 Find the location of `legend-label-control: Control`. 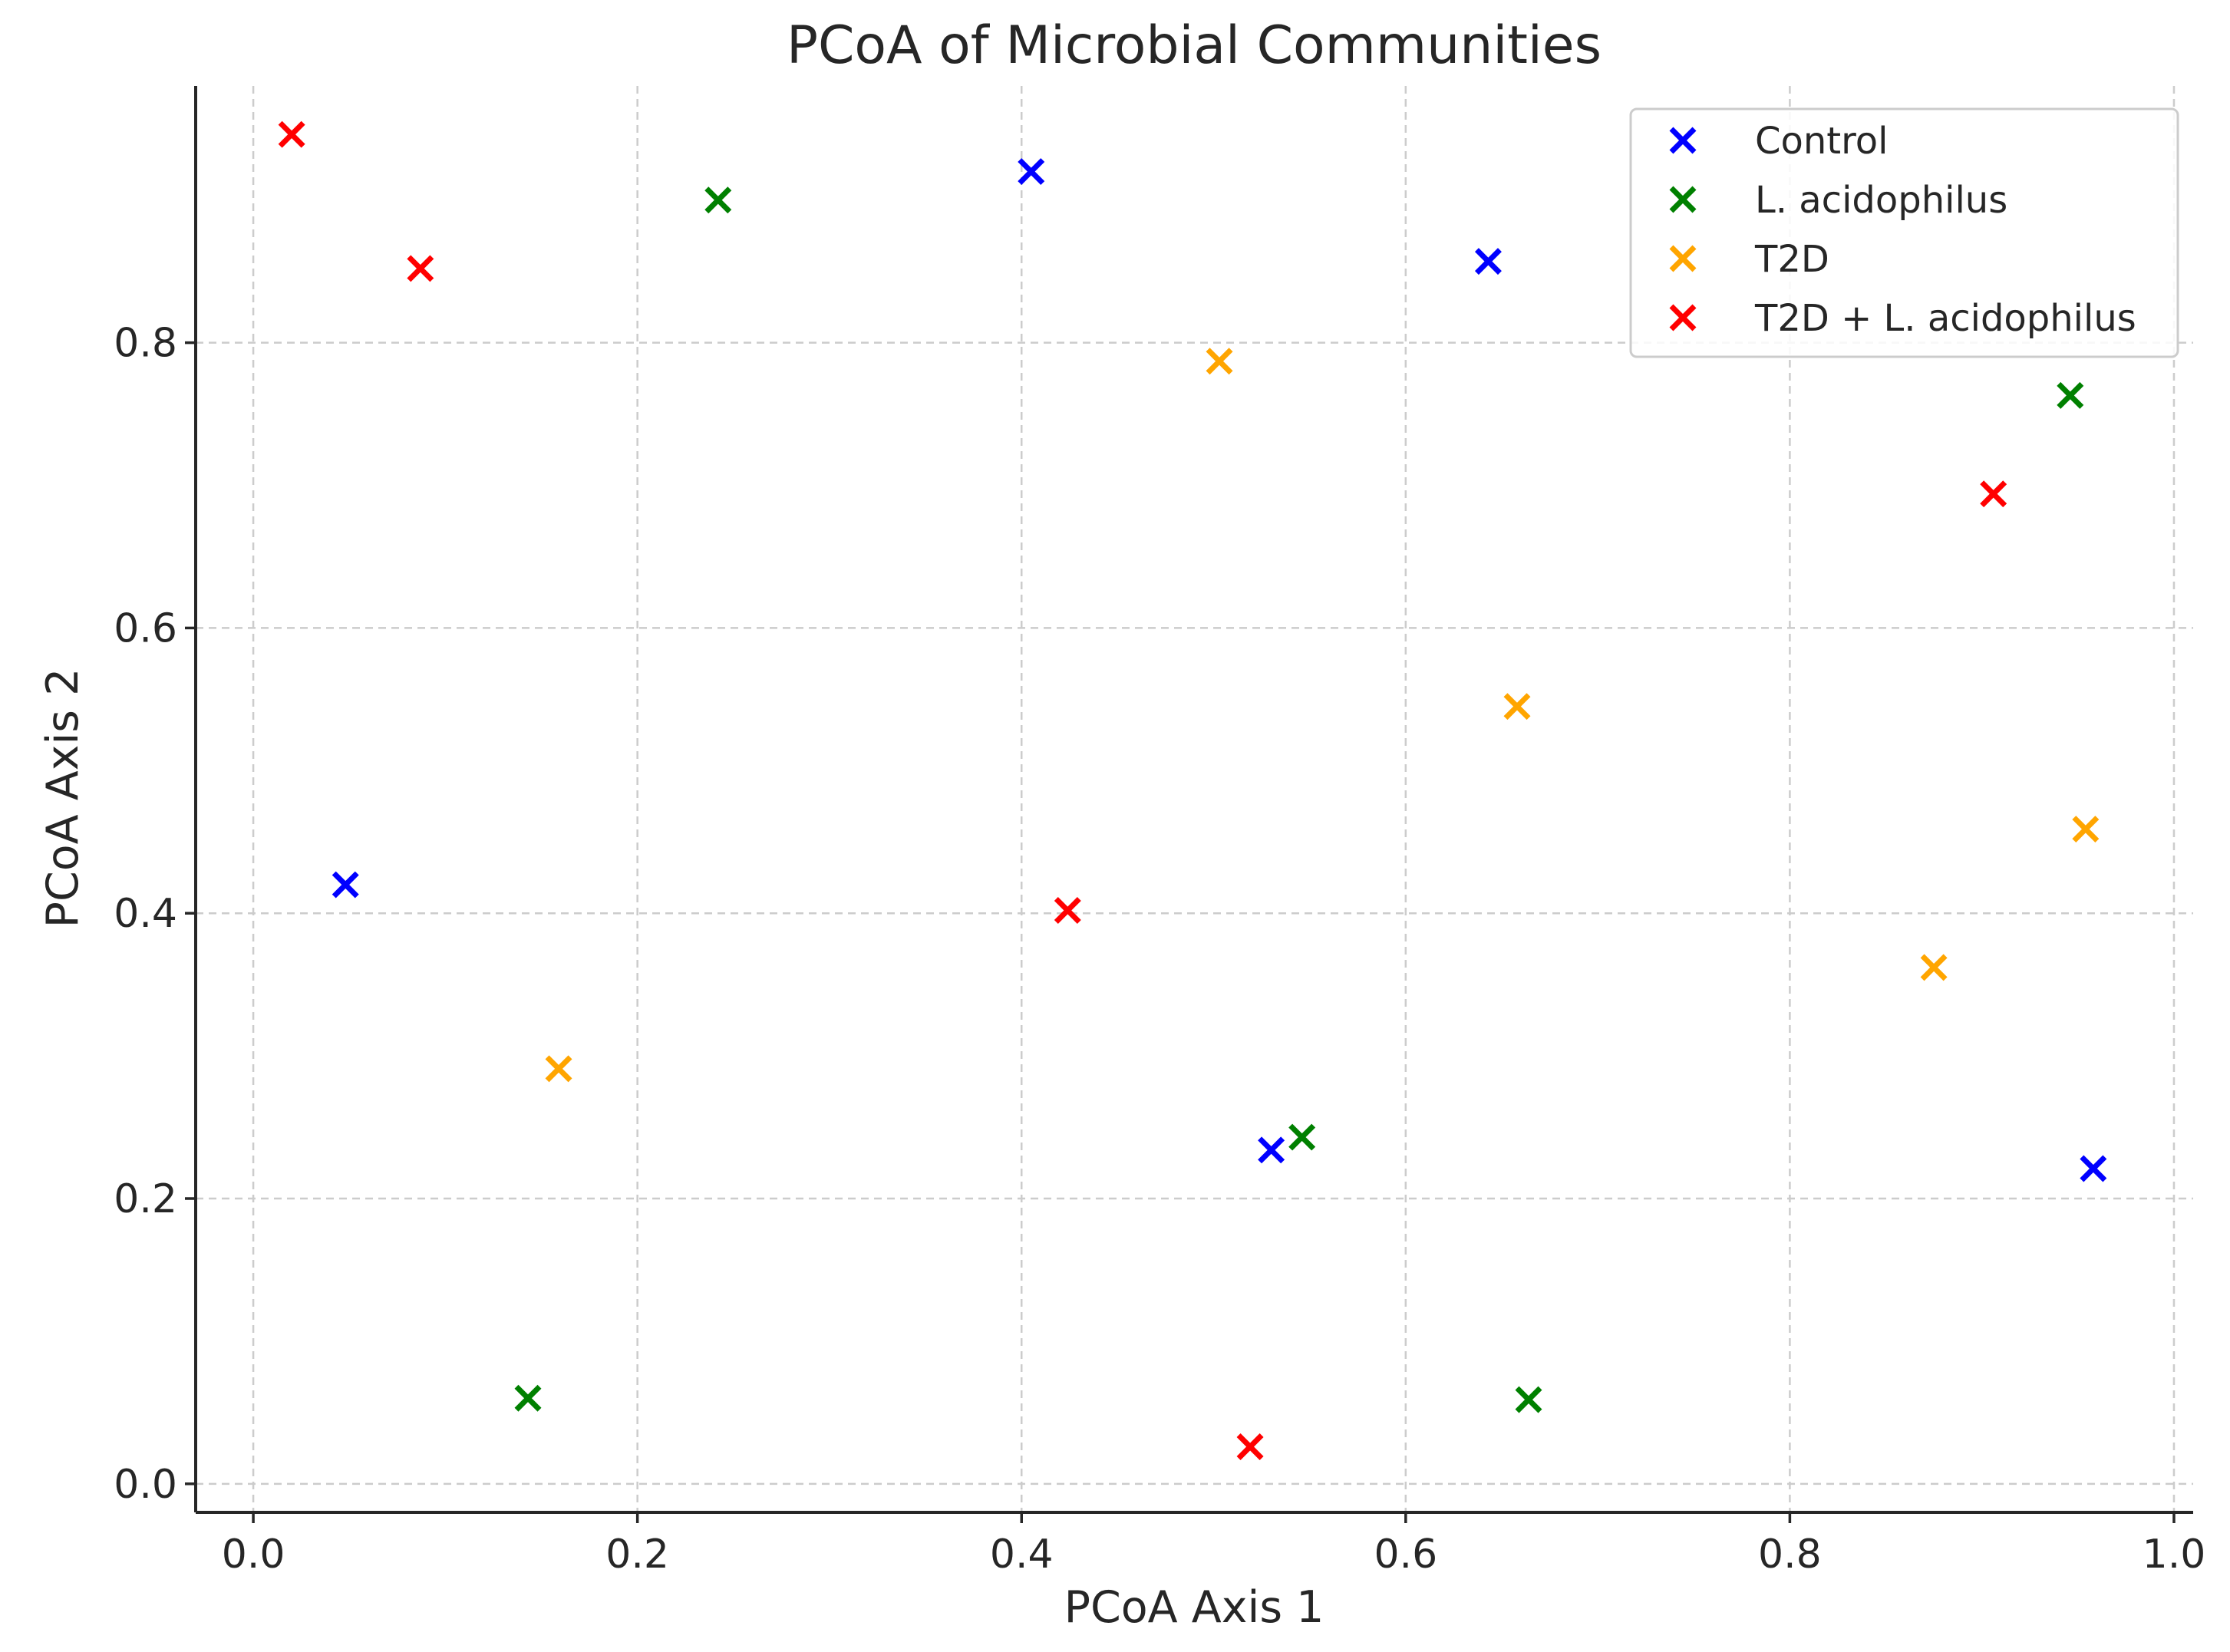

legend-label-control: Control is located at coordinates (1822, 141).